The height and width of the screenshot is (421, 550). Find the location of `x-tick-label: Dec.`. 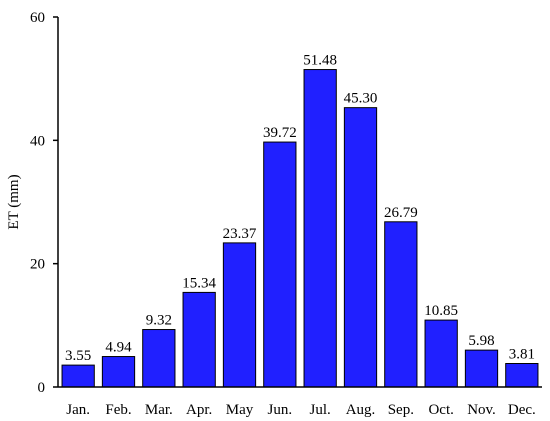

x-tick-label: Dec. is located at coordinates (522, 410).